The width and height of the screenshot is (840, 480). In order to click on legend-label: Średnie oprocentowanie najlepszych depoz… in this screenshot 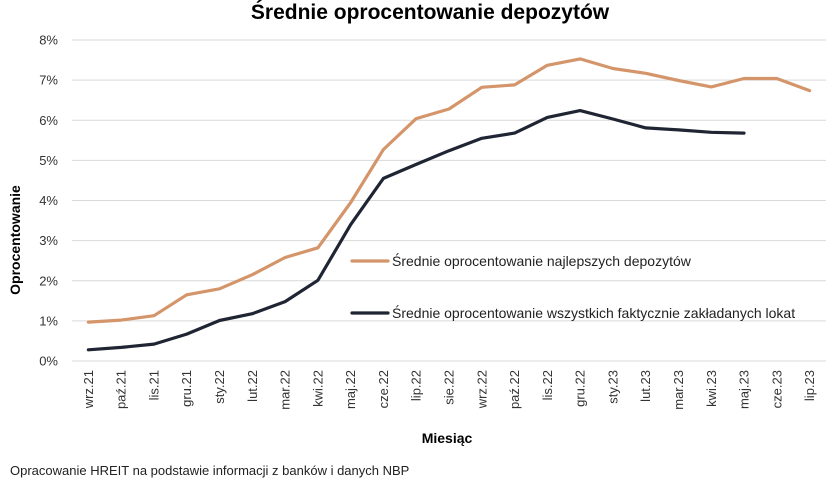, I will do `click(542, 260)`.